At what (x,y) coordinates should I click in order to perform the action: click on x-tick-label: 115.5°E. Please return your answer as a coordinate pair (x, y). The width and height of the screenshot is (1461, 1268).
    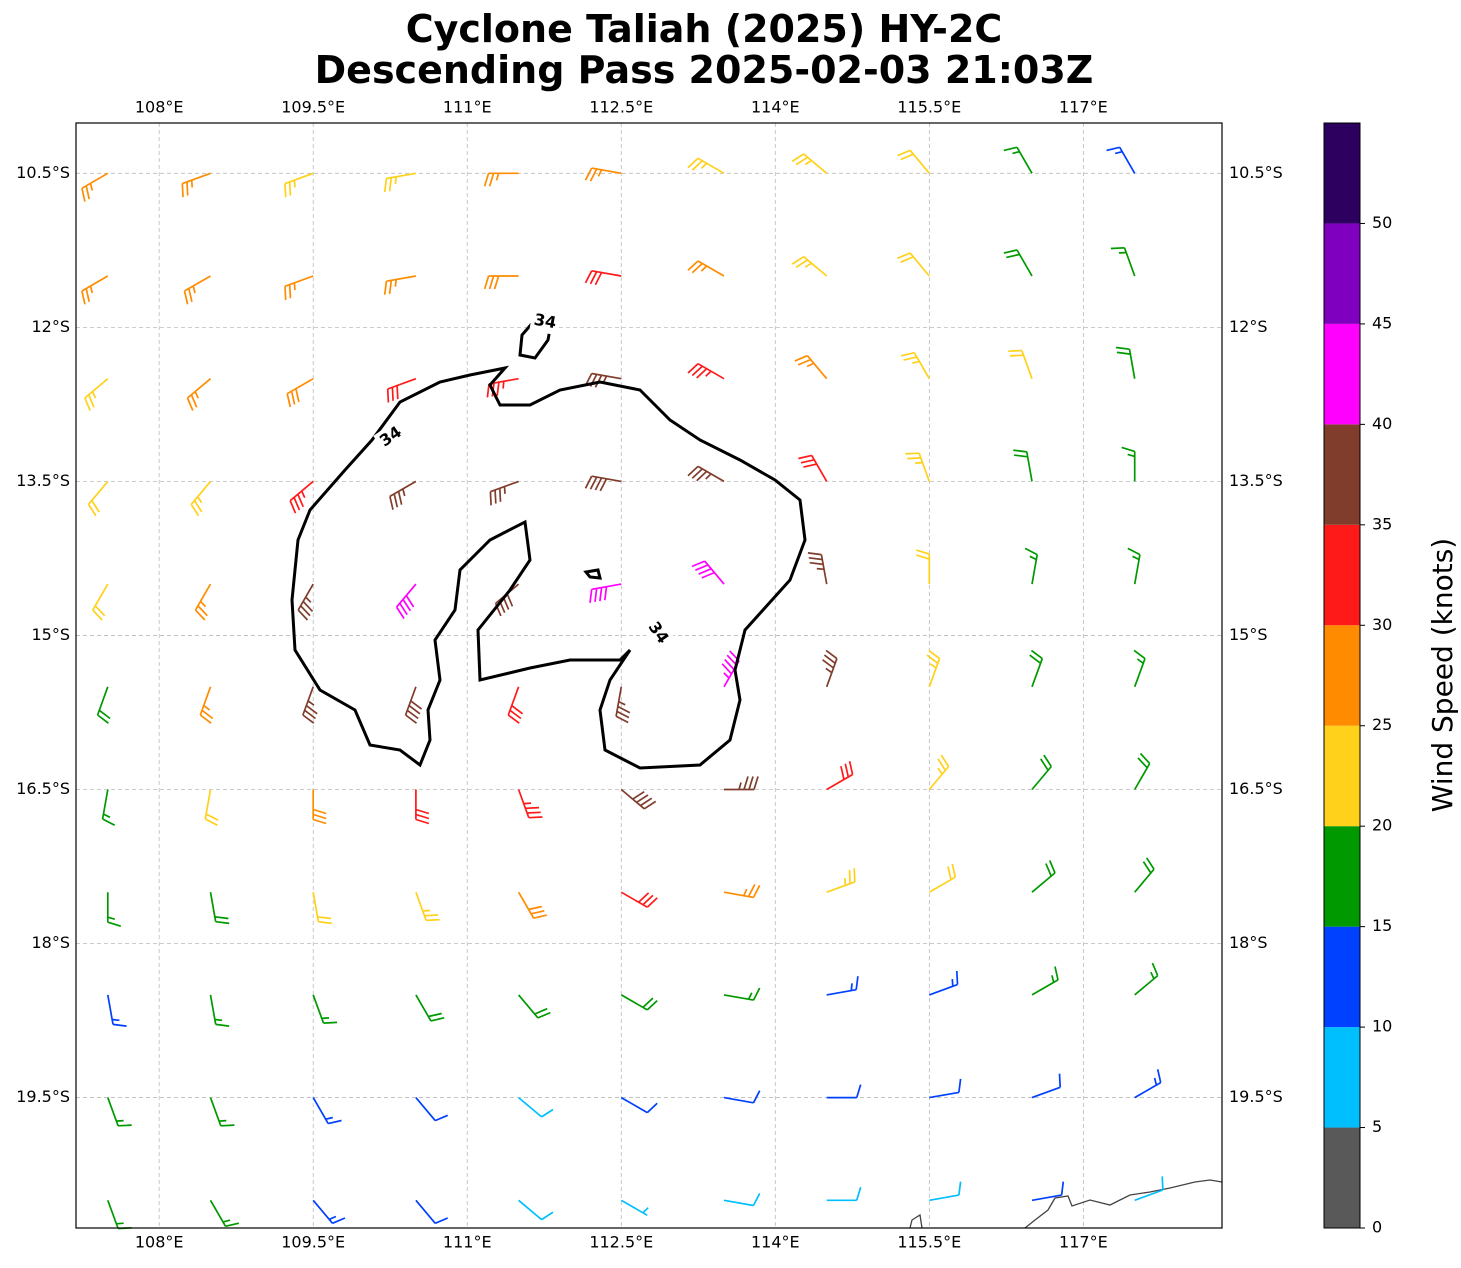
    Looking at the image, I should click on (929, 1242).